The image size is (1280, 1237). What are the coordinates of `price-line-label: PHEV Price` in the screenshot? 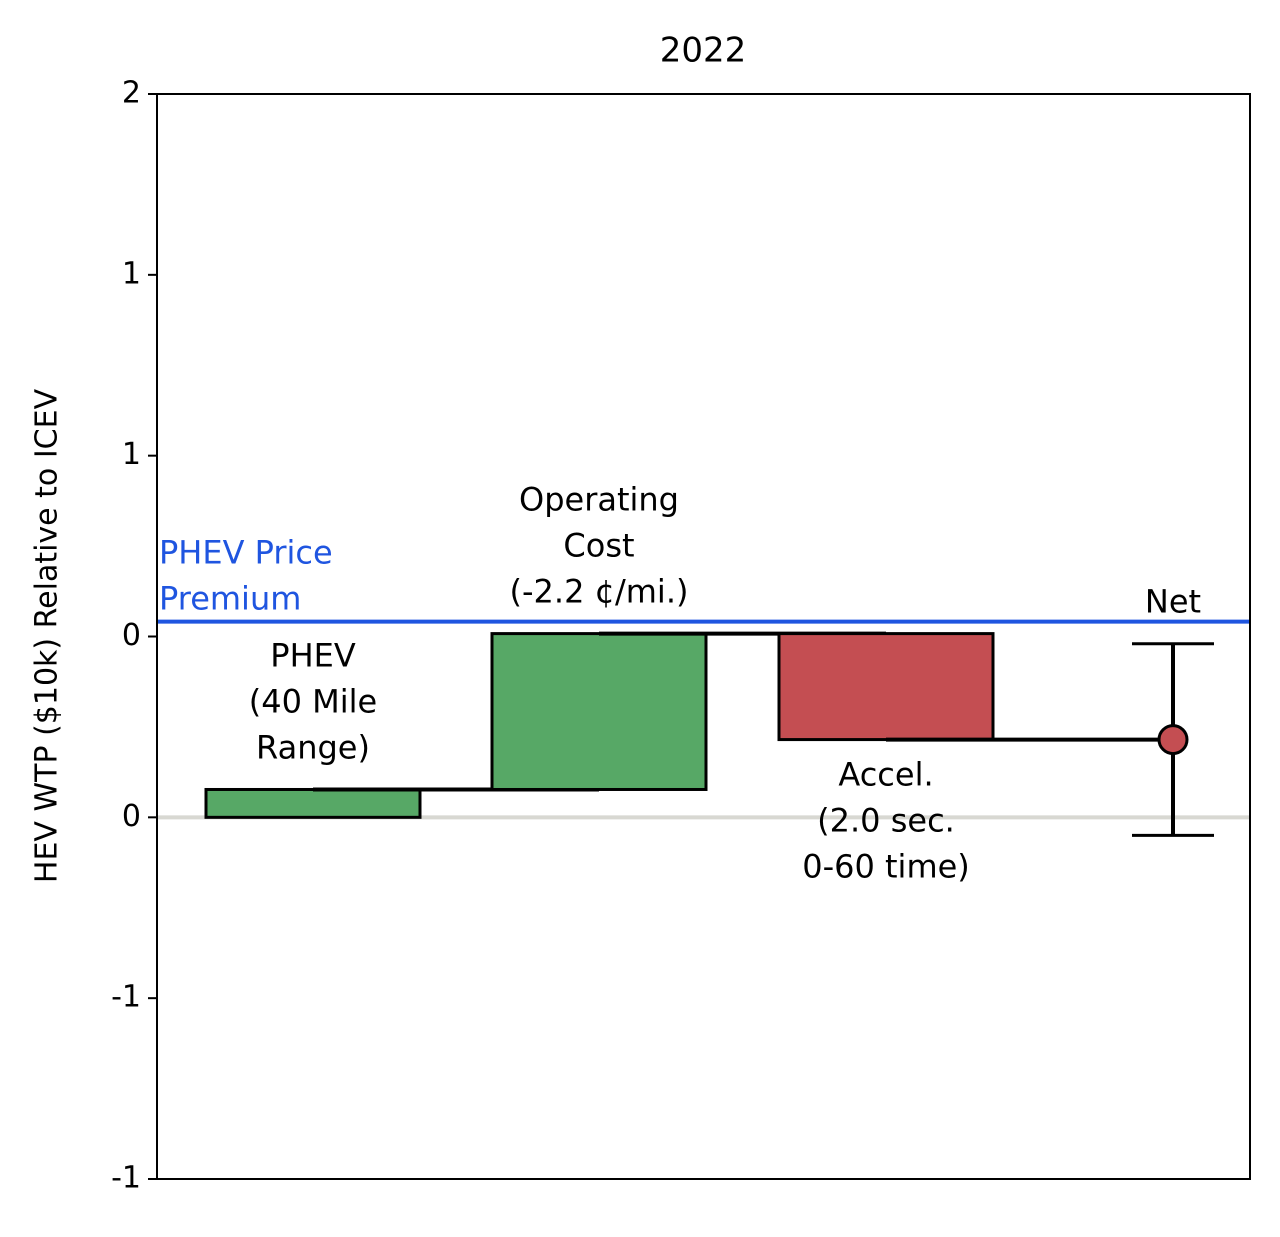 It's located at (246, 553).